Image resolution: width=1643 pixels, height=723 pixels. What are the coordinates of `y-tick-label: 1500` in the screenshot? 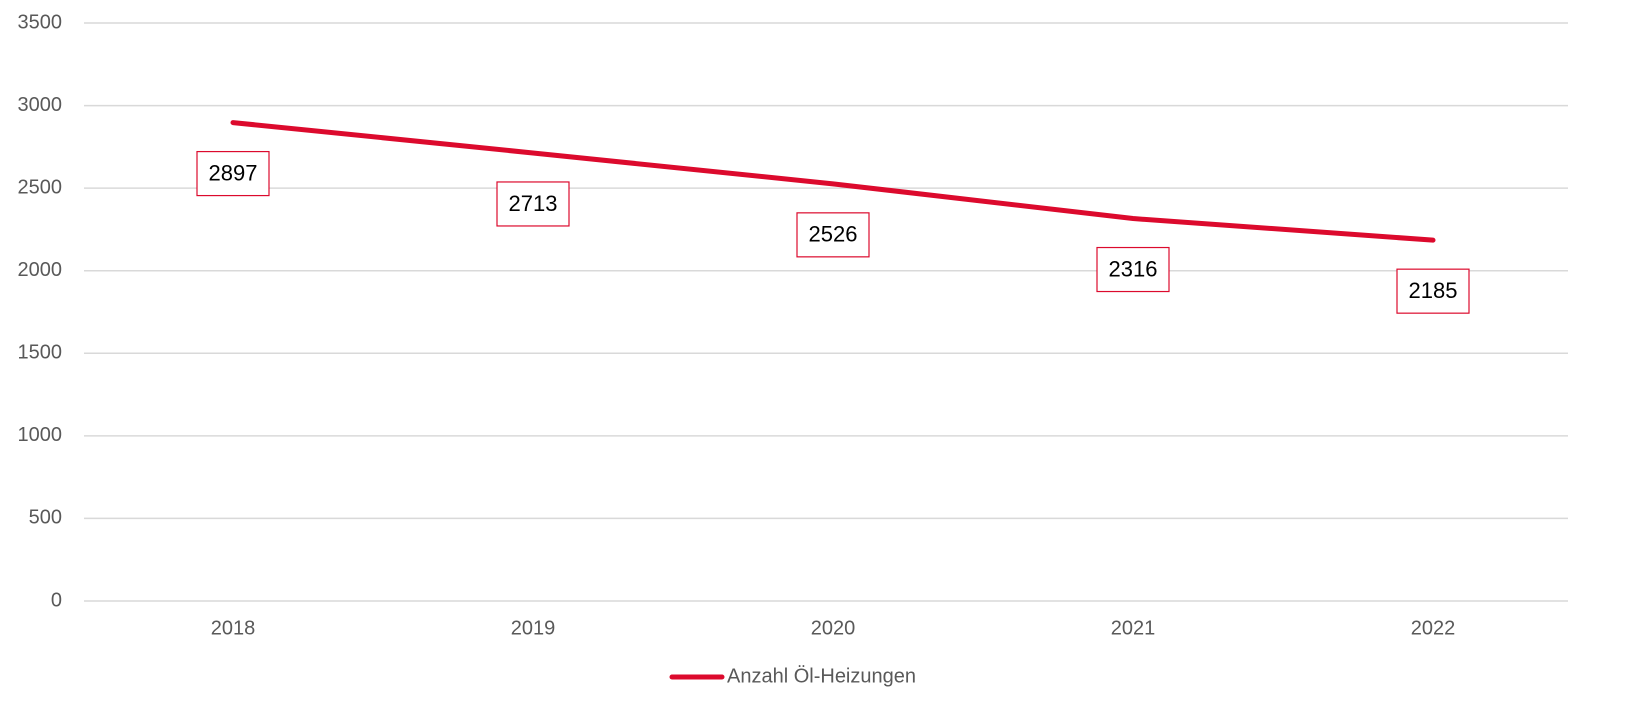 It's located at (40, 353).